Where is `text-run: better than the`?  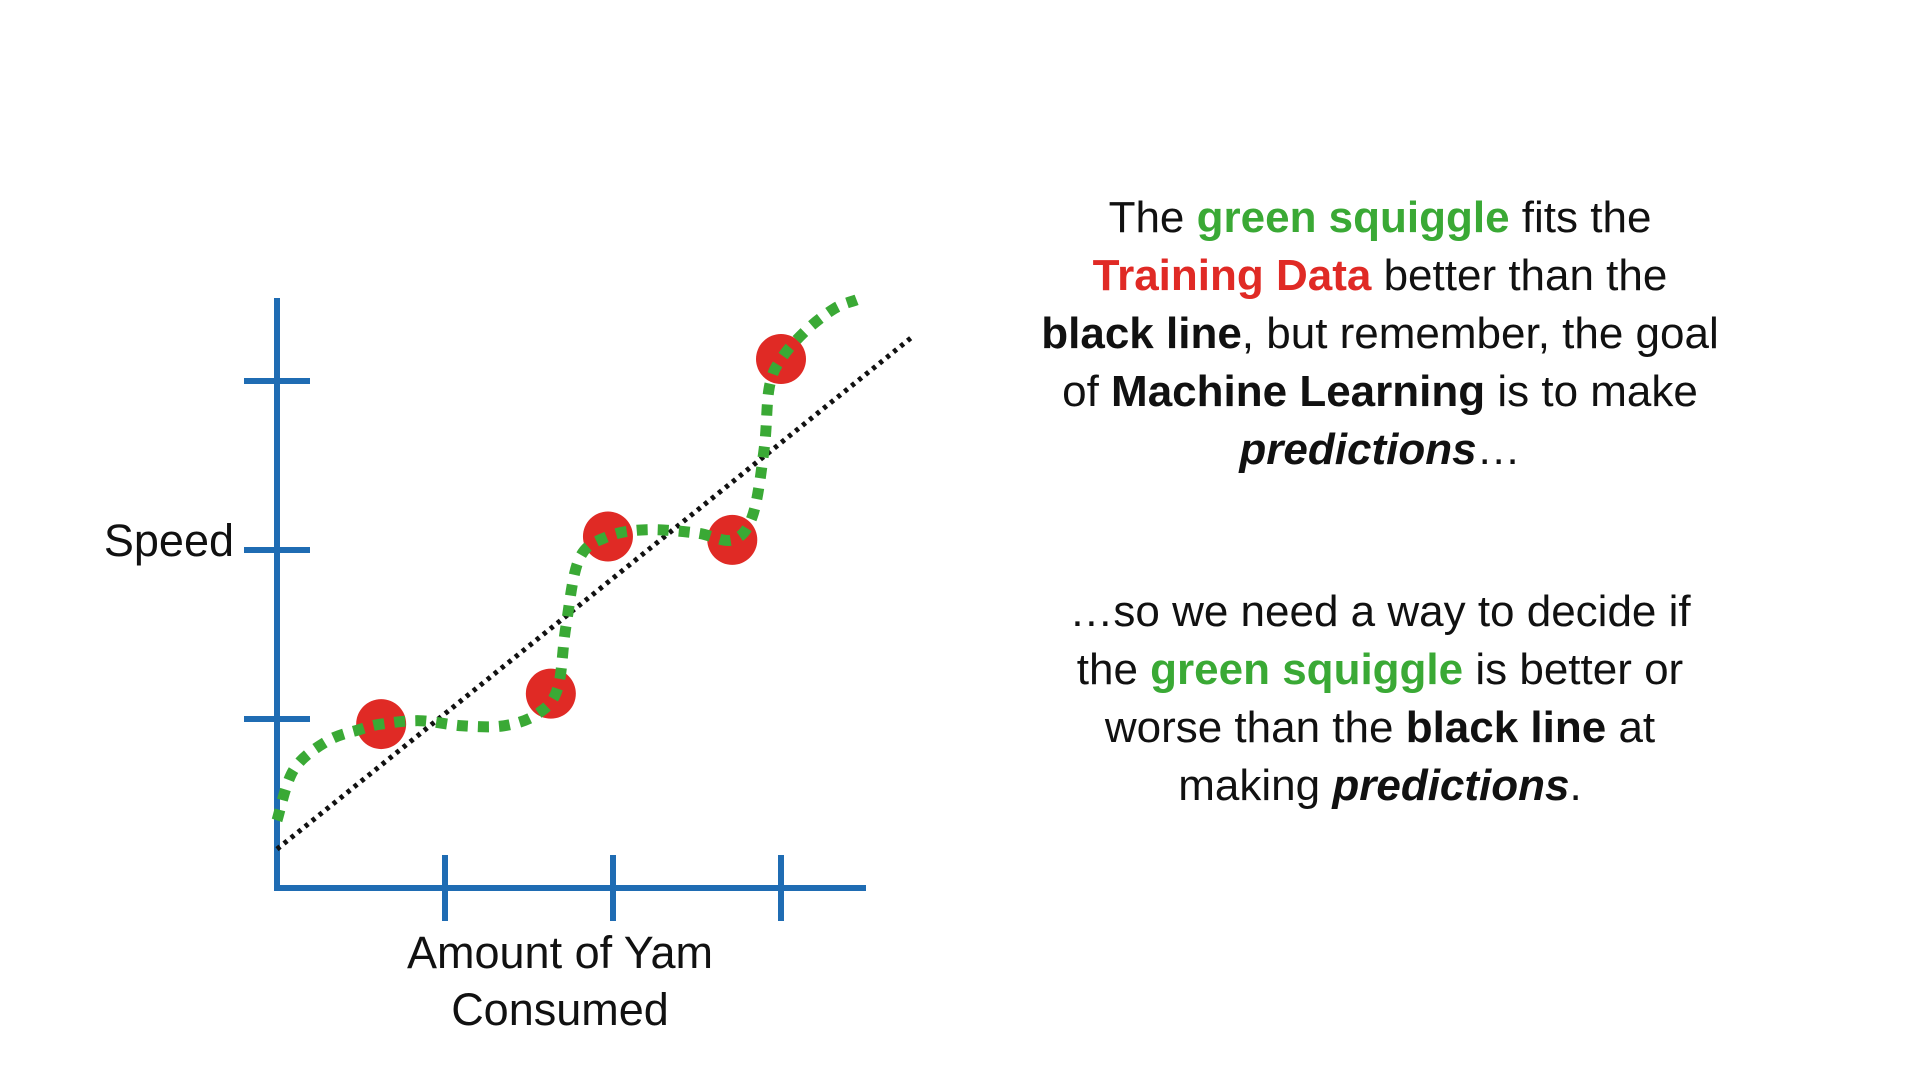 text-run: better than the is located at coordinates (1519, 275).